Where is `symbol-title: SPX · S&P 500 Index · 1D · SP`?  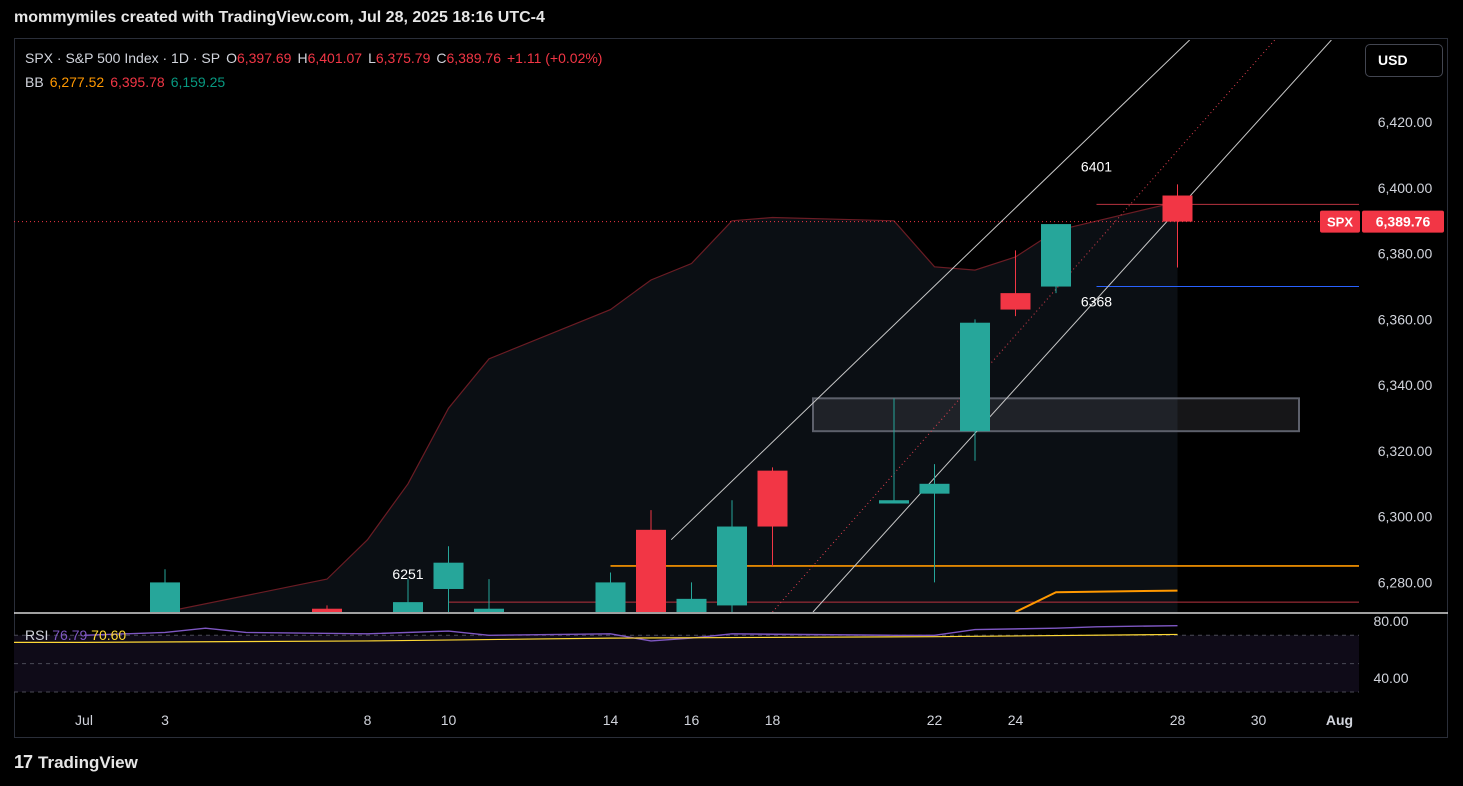
symbol-title: SPX · S&P 500 Index · 1D · SP is located at coordinates (123, 58).